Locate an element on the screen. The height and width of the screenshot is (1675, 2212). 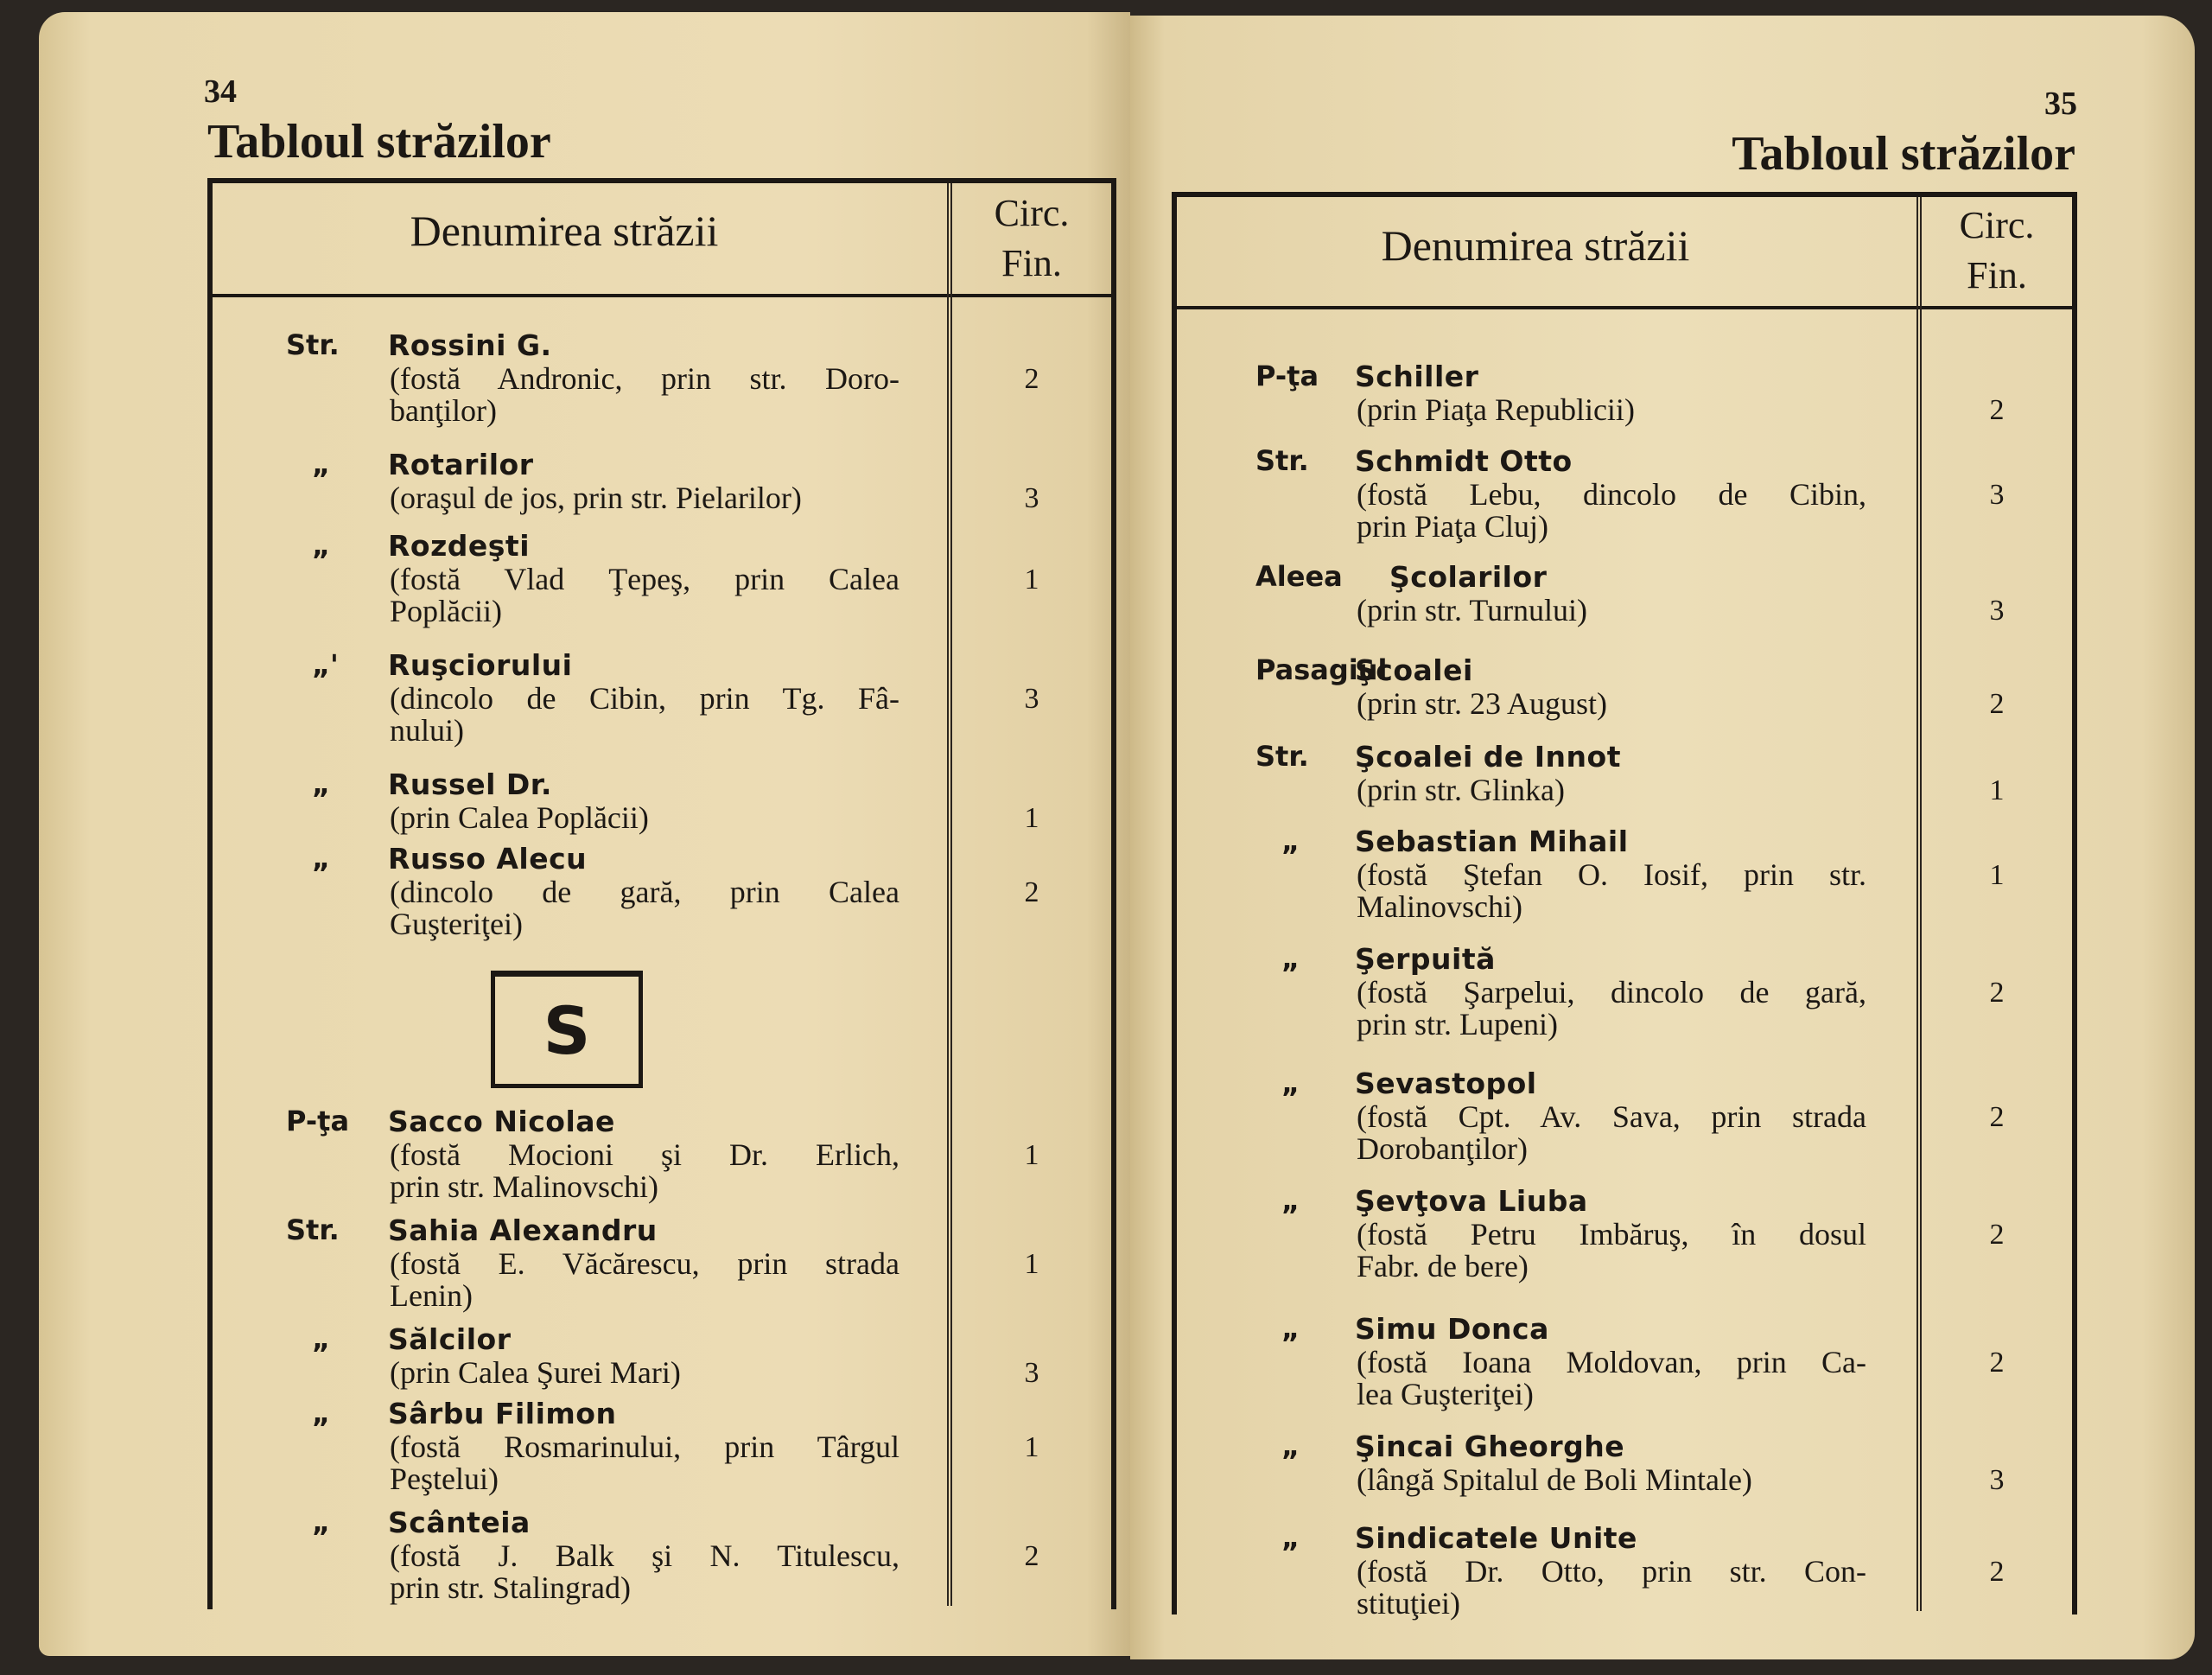
description-line: prin str. Lupeni) is located at coordinates (1457, 1024).